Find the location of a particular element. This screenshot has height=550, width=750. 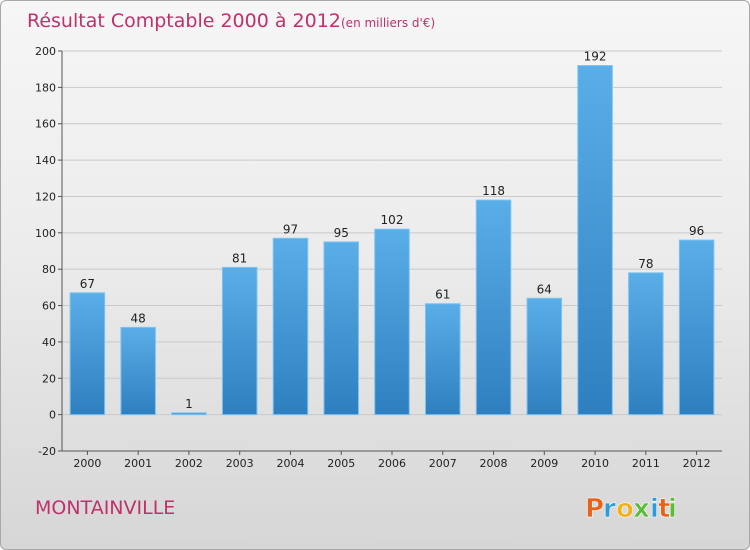

data-label: 118 is located at coordinates (493, 191).